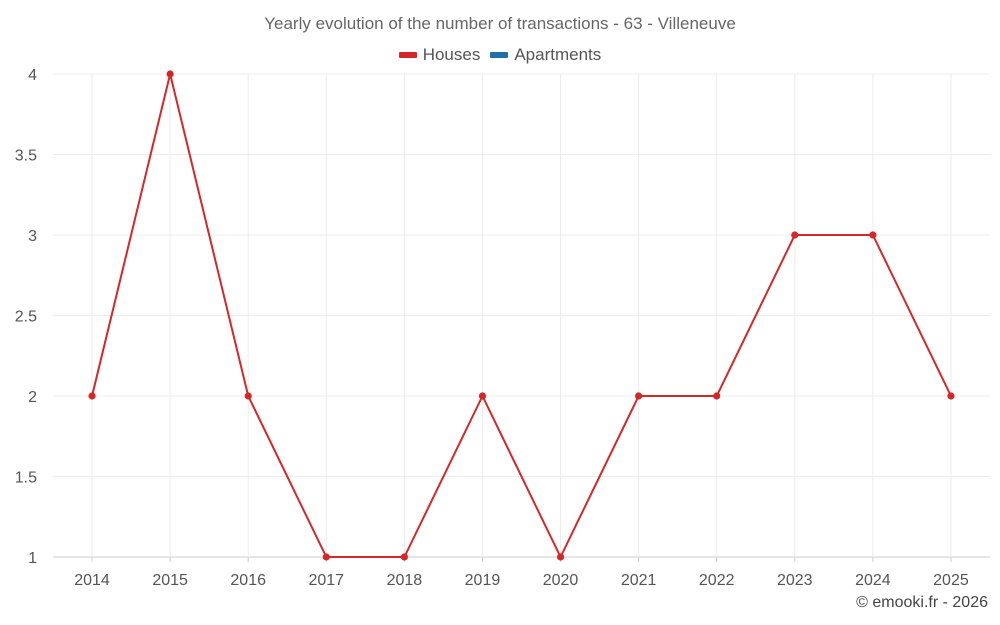 The height and width of the screenshot is (625, 1000). What do you see at coordinates (32, 75) in the screenshot?
I see `y-tick-label: 4` at bounding box center [32, 75].